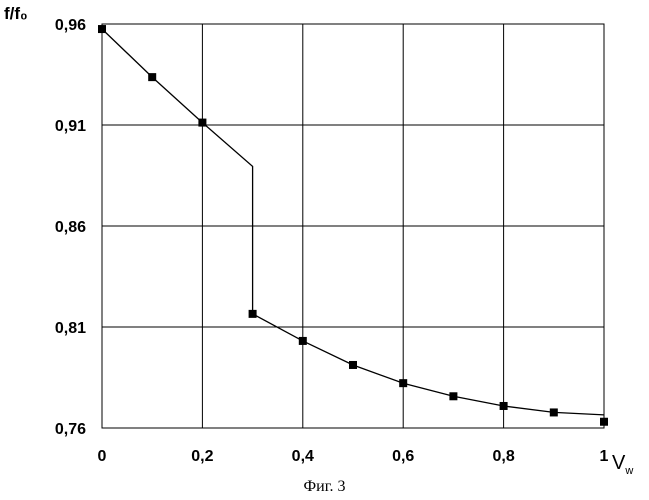 Image resolution: width=649 pixels, height=500 pixels. I want to click on x-axis-label-subscript: w, so click(629, 471).